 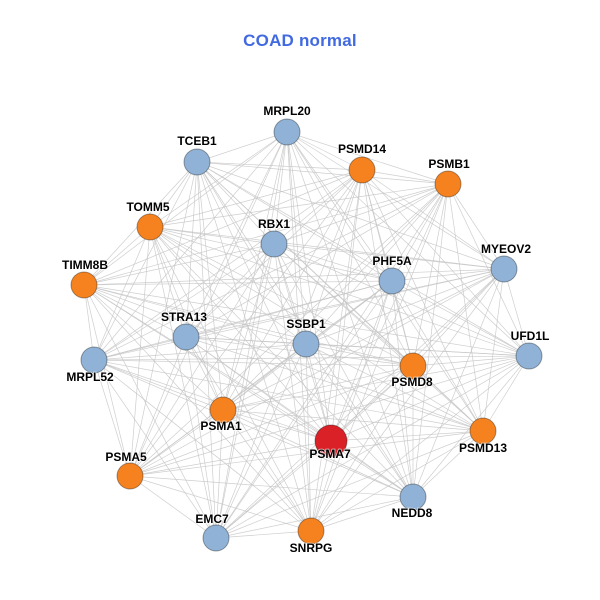 I want to click on node-label-PSMA5: PSMA5, so click(x=126, y=457).